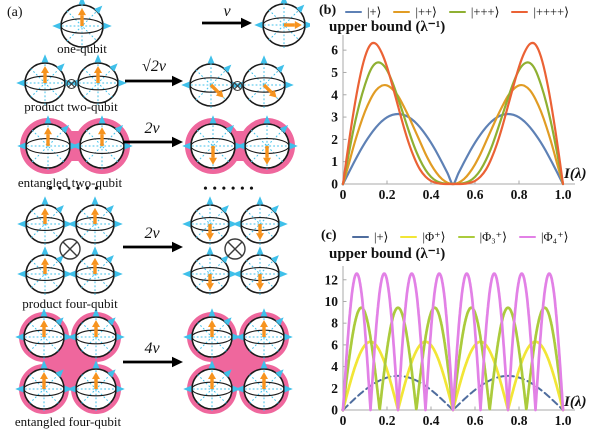 The width and height of the screenshot is (600, 433). What do you see at coordinates (334, 139) in the screenshot?
I see `y-tick-label: 2` at bounding box center [334, 139].